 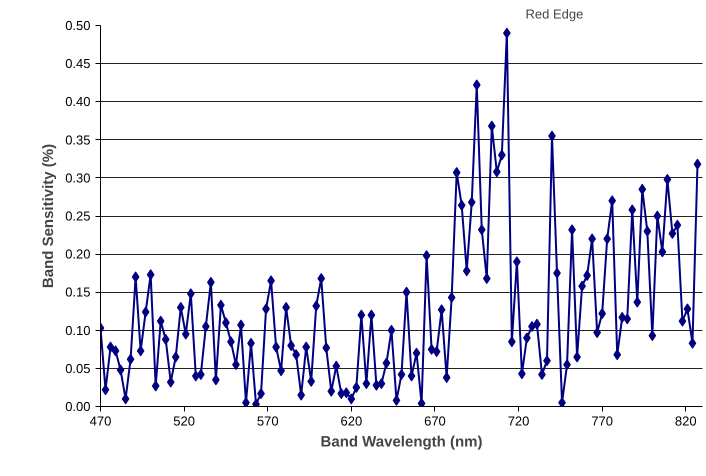 What do you see at coordinates (49, 216) in the screenshot?
I see `y-axis-title: Band Sensitivity (%)` at bounding box center [49, 216].